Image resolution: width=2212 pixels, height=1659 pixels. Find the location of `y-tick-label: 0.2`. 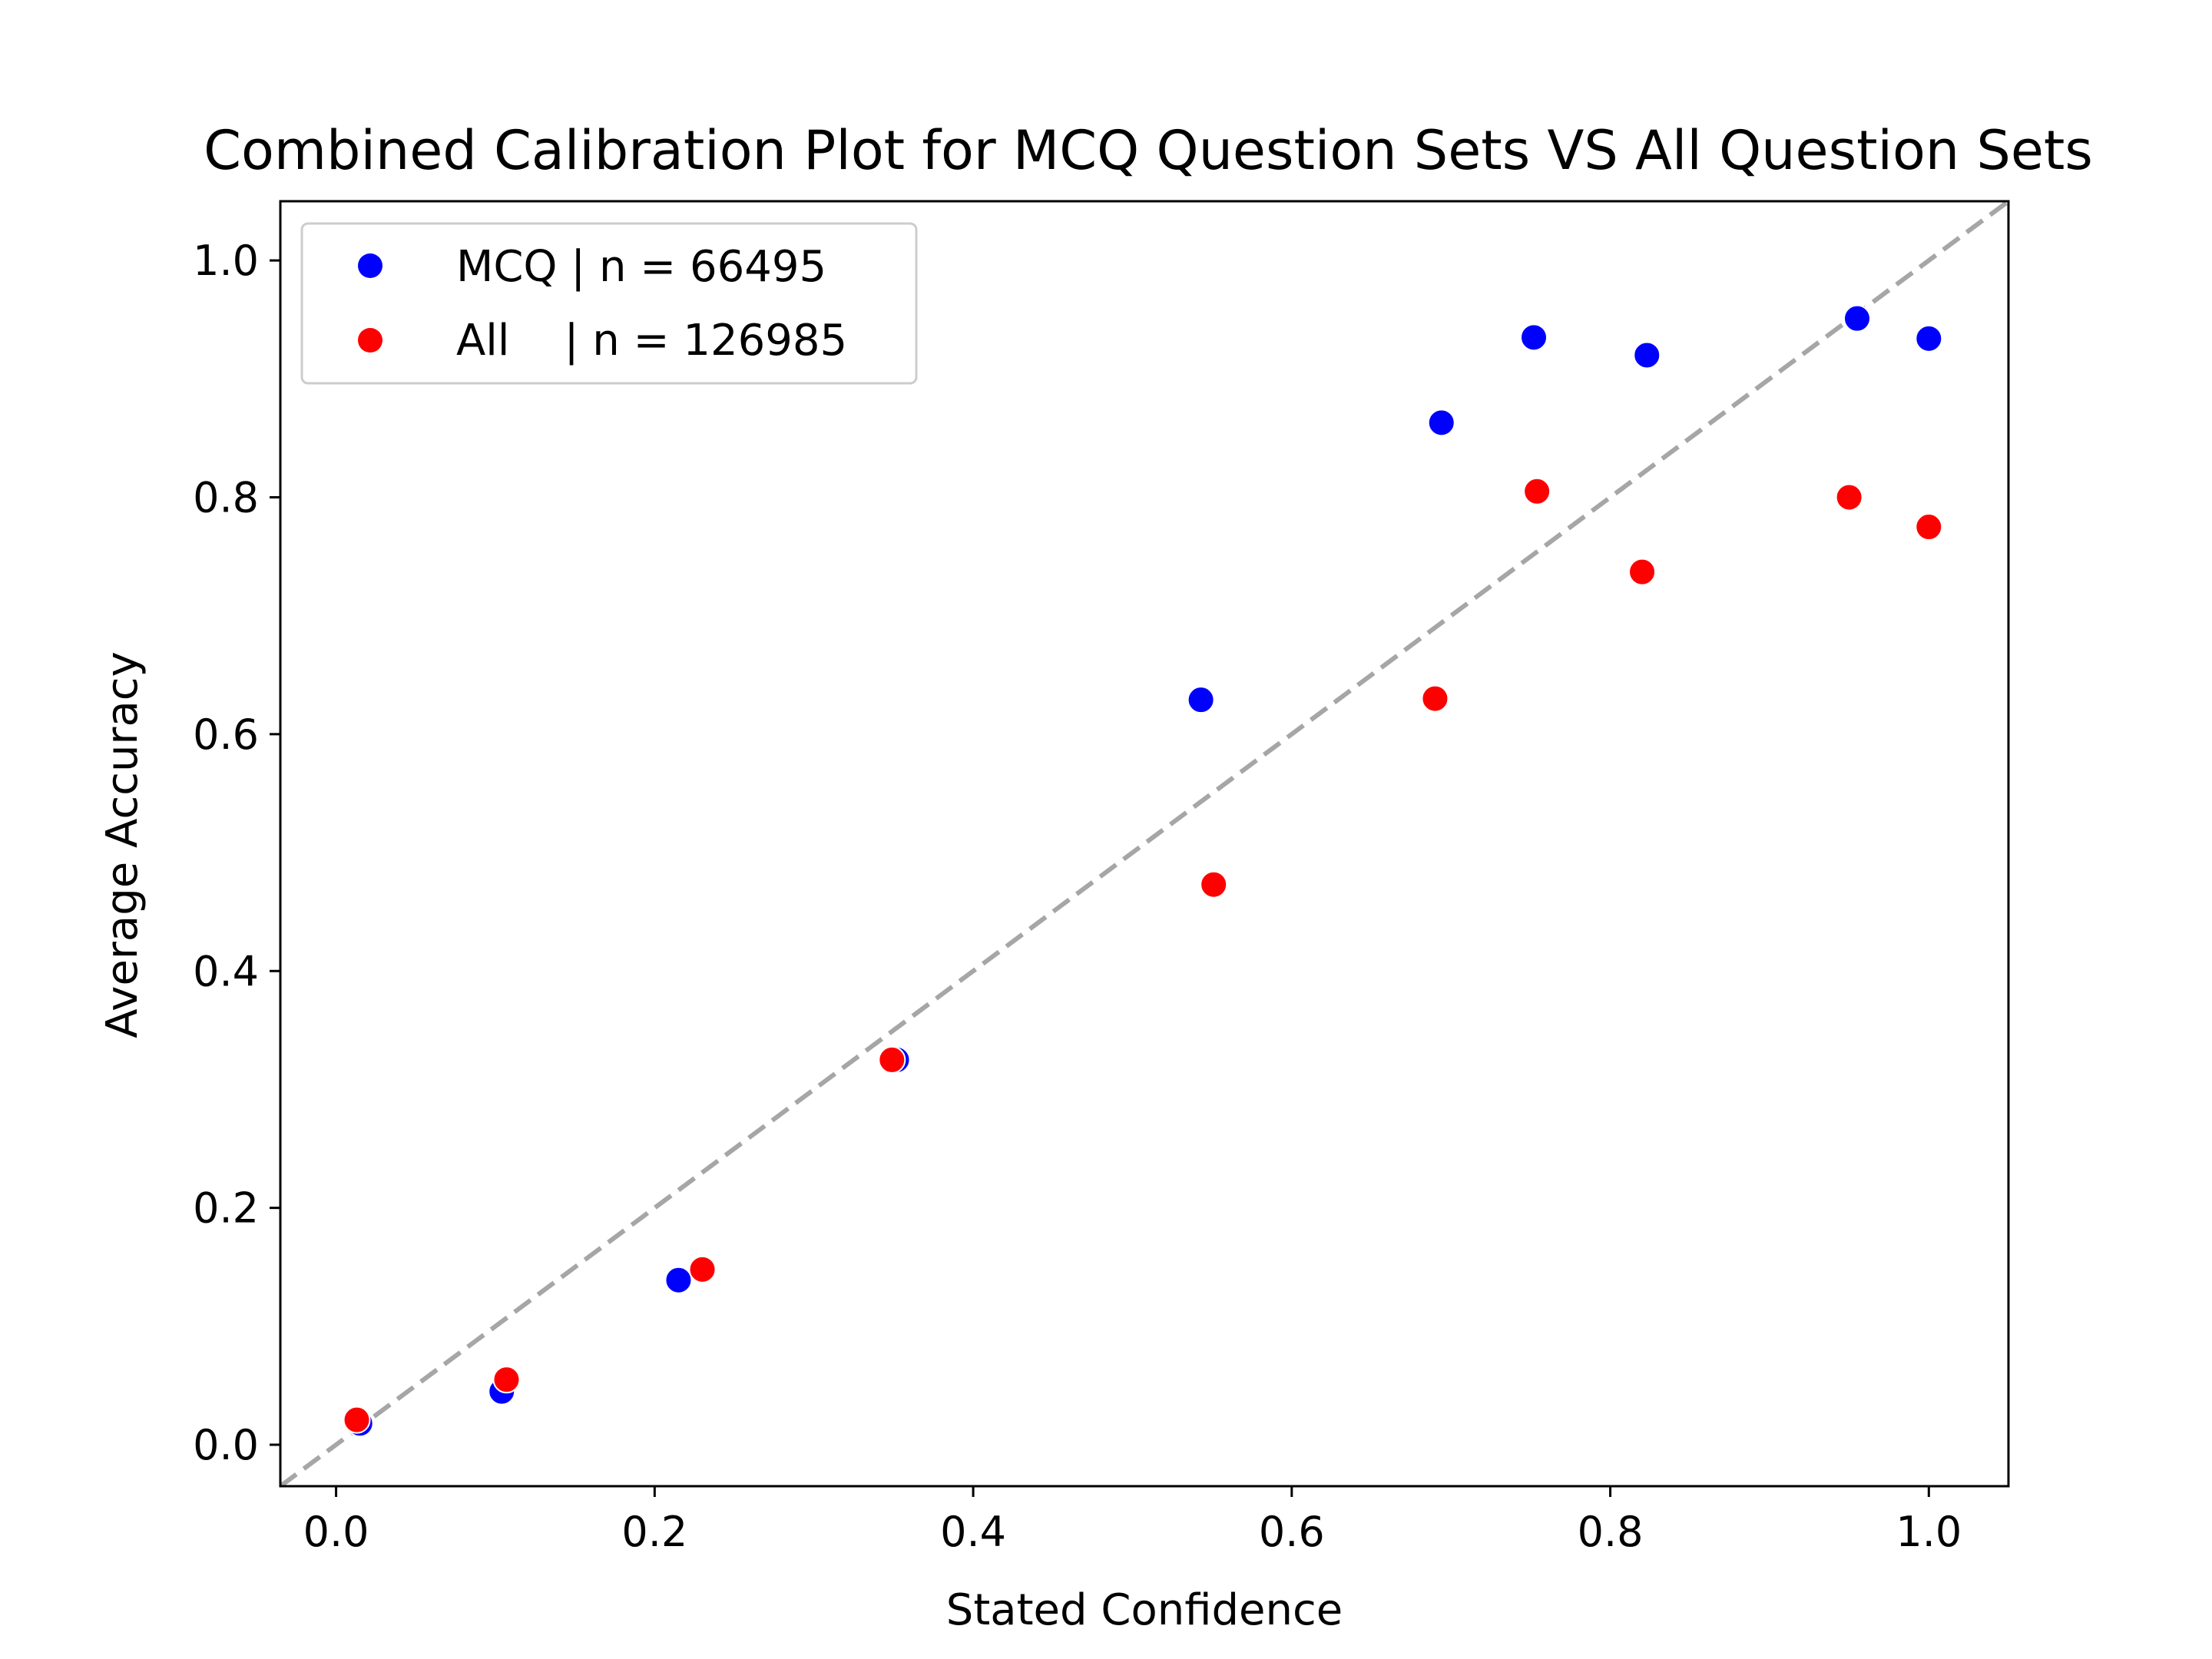

y-tick-label: 0.2 is located at coordinates (226, 1209).